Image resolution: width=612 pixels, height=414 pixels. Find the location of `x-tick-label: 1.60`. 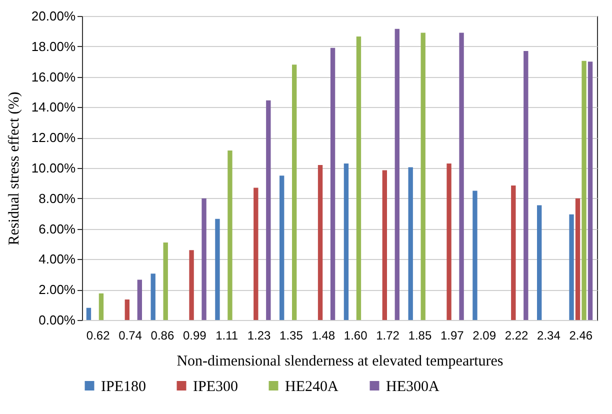

x-tick-label: 1.60 is located at coordinates (356, 335).